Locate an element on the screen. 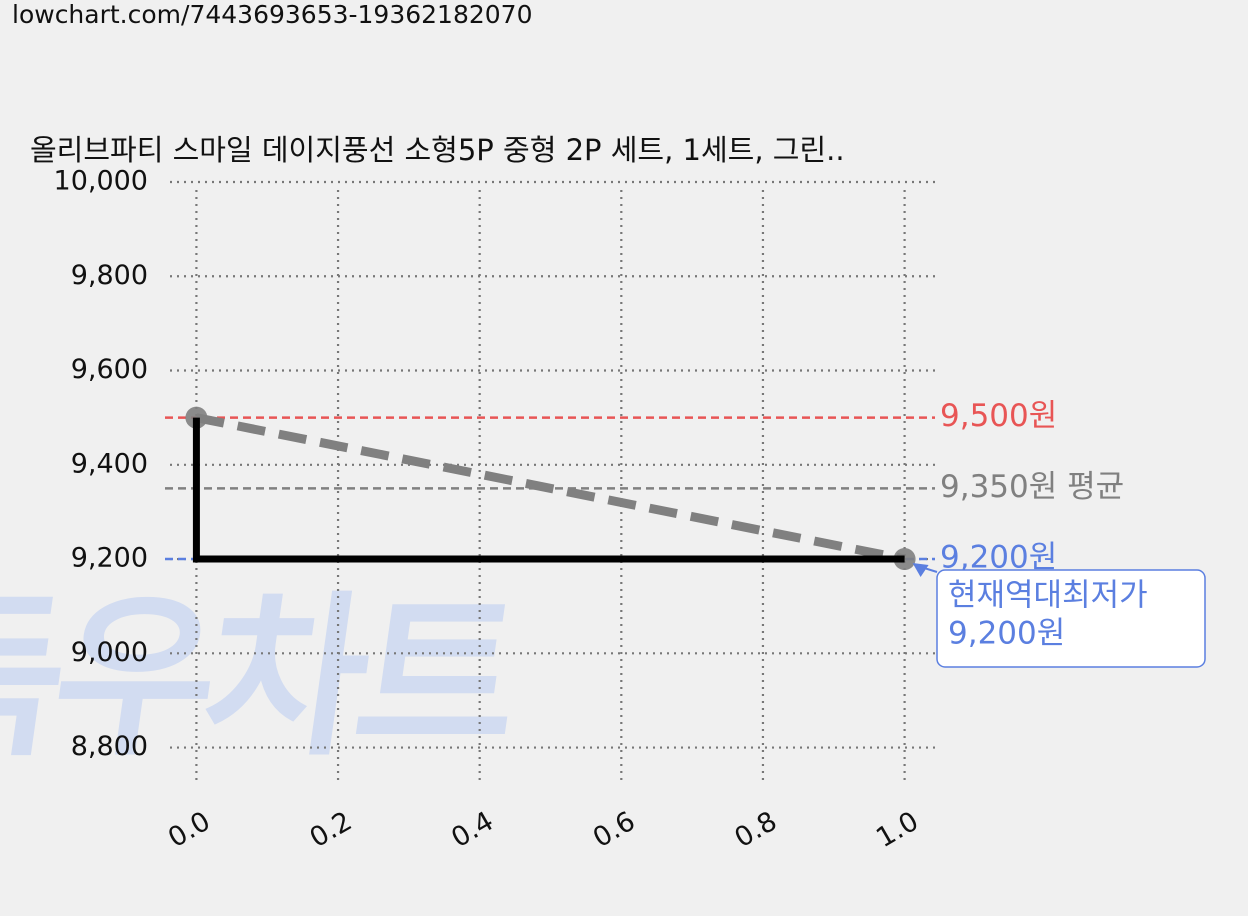 Image resolution: width=1248 pixels, height=916 pixels. y-tick-label: 10,000 is located at coordinates (101, 181).